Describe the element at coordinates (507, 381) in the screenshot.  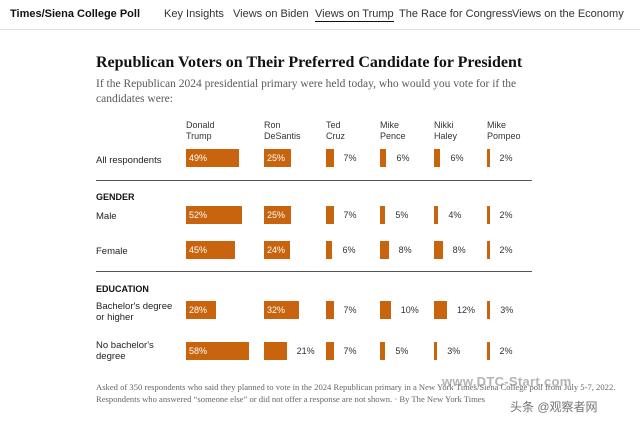
I see `watermark-site: www.DTC-Start.com` at that location.